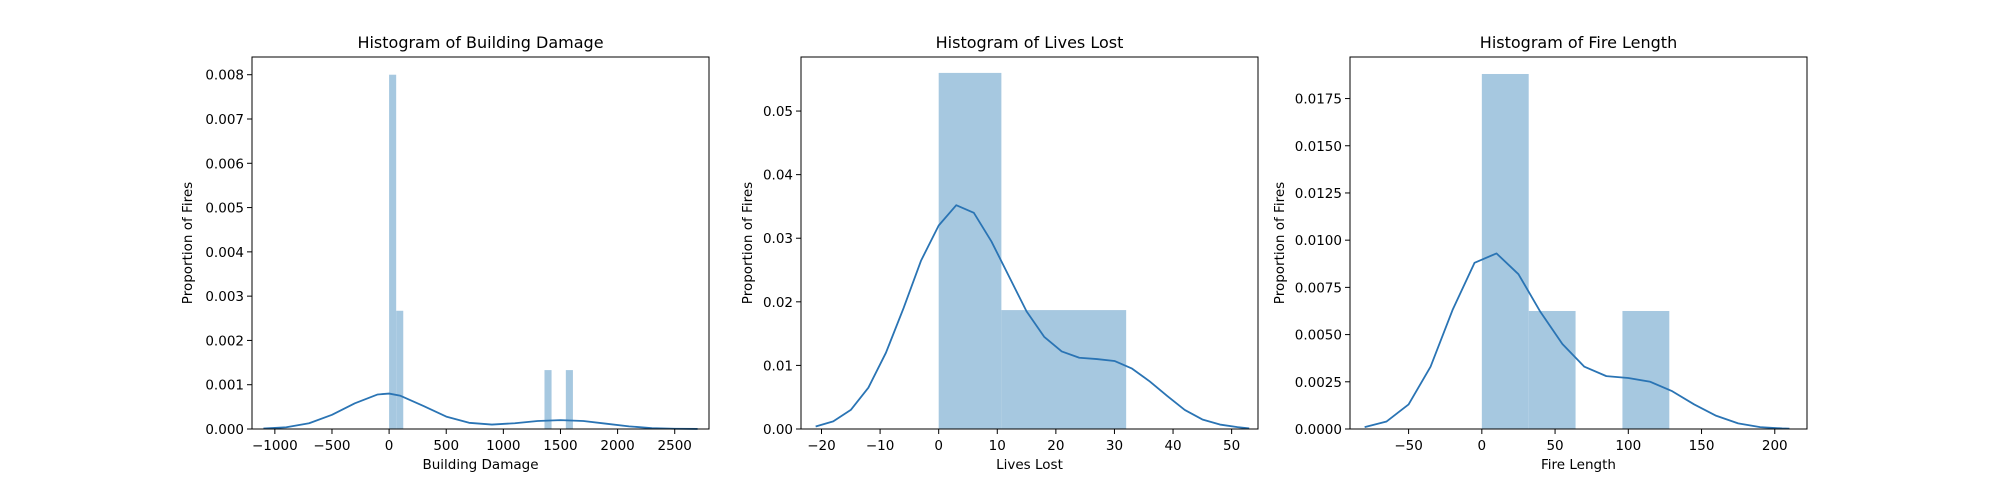 Image resolution: width=2000 pixels, height=480 pixels. What do you see at coordinates (1172, 446) in the screenshot?
I see `x-tick-label: 40` at bounding box center [1172, 446].